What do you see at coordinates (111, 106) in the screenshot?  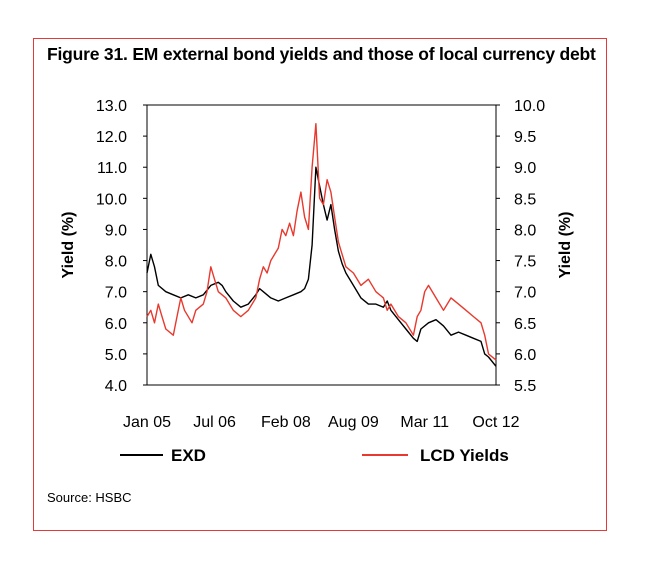 I see `y-tick-label-left: 13.0` at bounding box center [111, 106].